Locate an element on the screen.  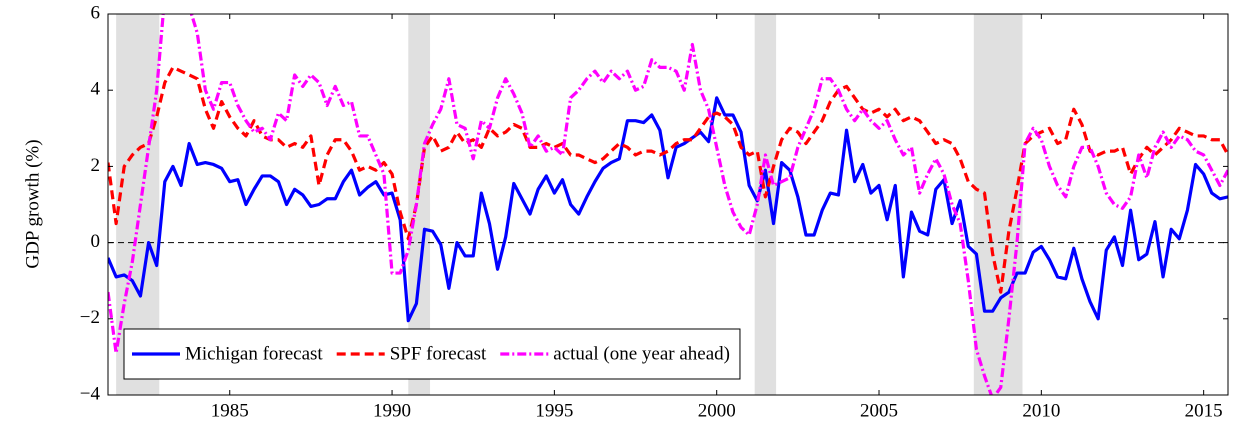
legend-label: Michigan forecast is located at coordinates (254, 353).